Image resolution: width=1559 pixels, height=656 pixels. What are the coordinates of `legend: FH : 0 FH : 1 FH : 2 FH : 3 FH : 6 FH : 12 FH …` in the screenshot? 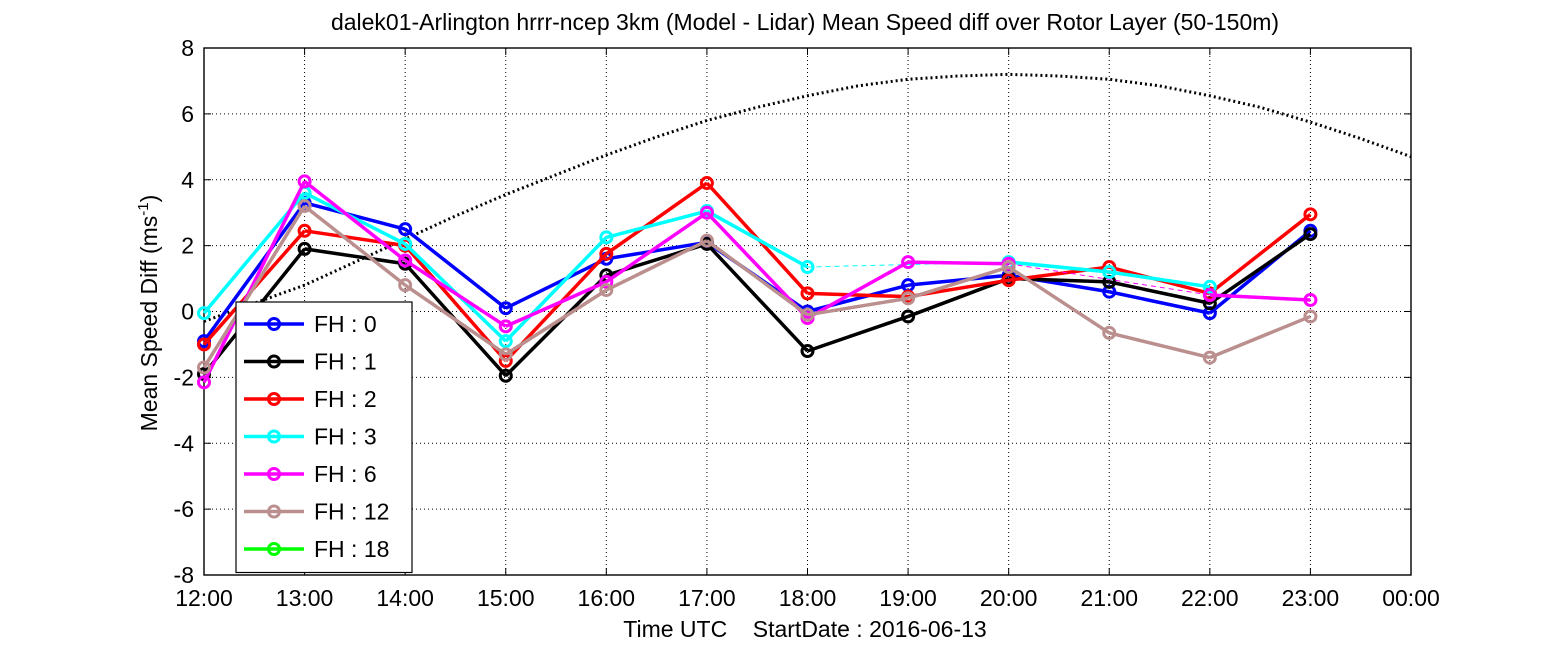 It's located at (324, 437).